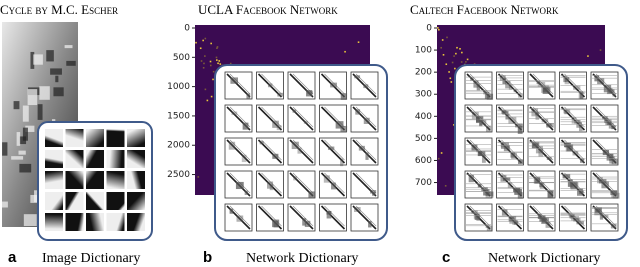  I want to click on caption: Image Dictionary, so click(91, 258).